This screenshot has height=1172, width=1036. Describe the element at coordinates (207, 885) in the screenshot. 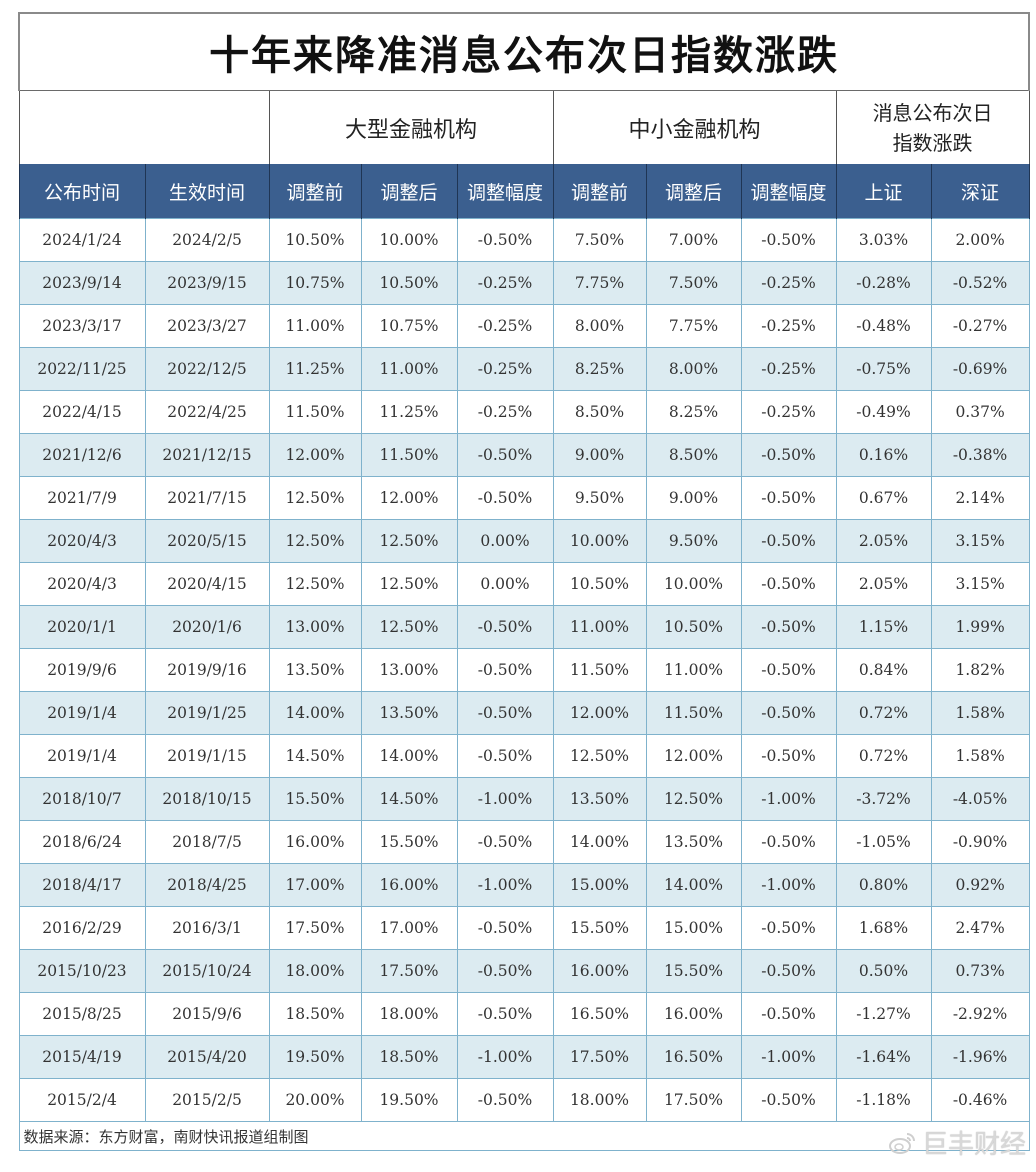

I see `cell-effective-date: 2018/4/25` at that location.